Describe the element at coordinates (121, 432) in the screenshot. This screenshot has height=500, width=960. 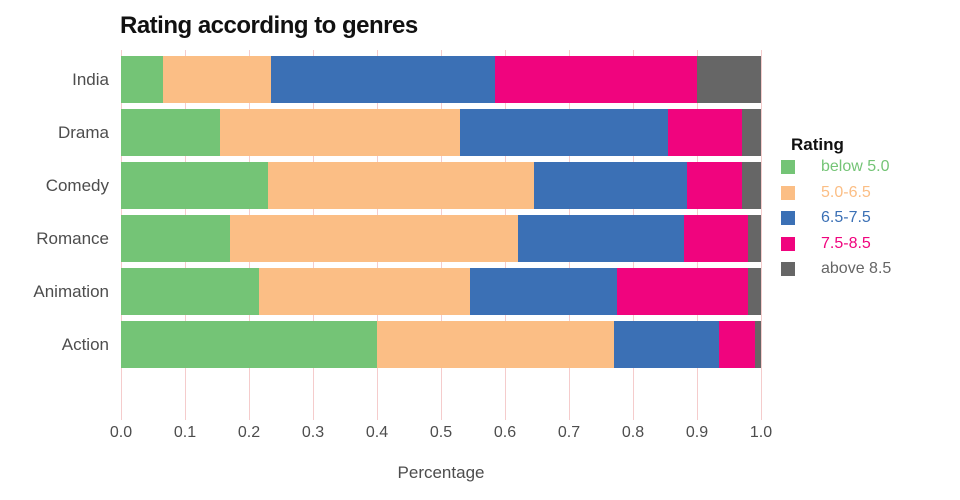
I see `x-tick-label: 0.0` at that location.